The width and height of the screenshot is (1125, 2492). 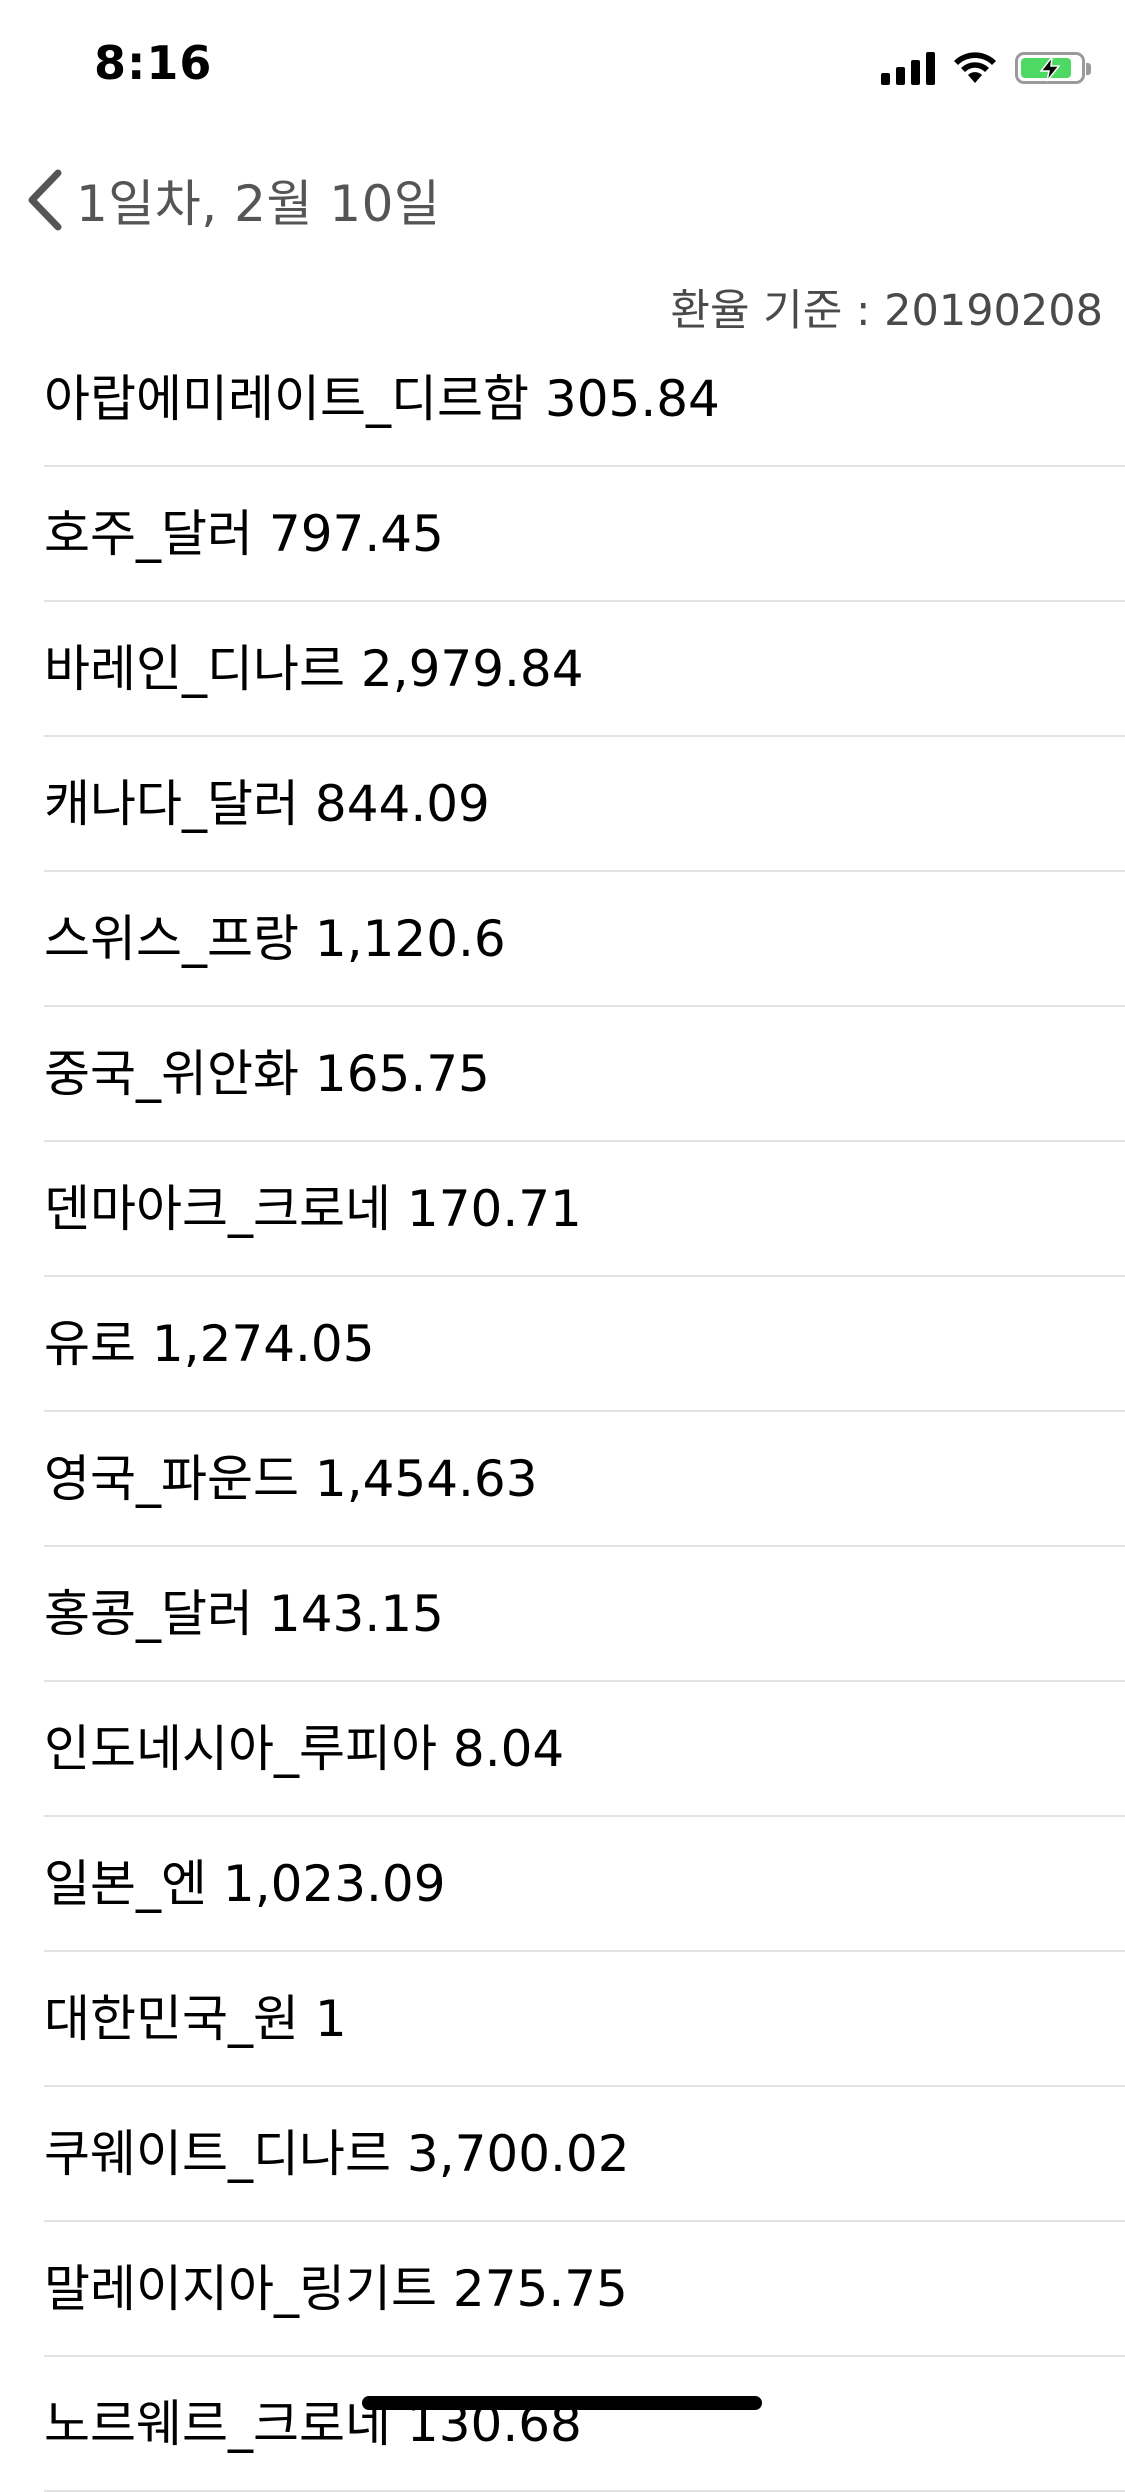 I want to click on currency-row-label: 호주_달러 797.45, so click(x=244, y=534).